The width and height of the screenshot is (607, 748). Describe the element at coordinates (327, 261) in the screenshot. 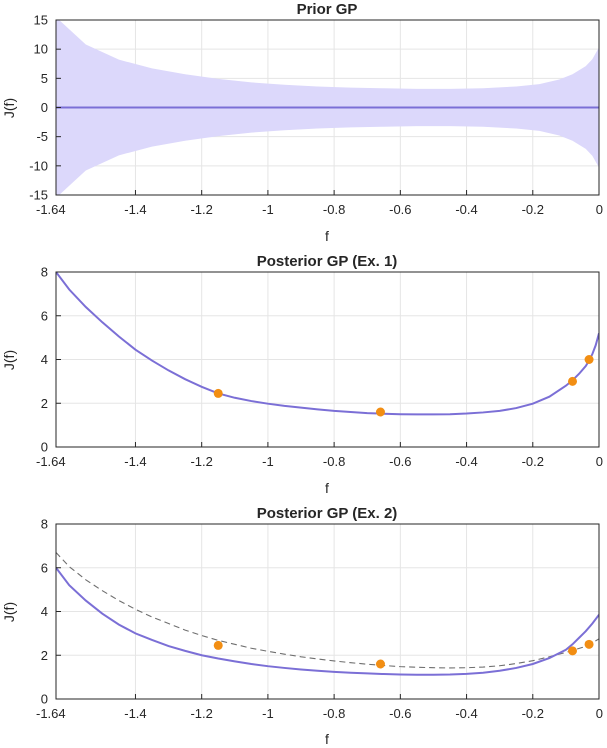

I see `chart-title: Posterior GP (Ex. 1)` at that location.